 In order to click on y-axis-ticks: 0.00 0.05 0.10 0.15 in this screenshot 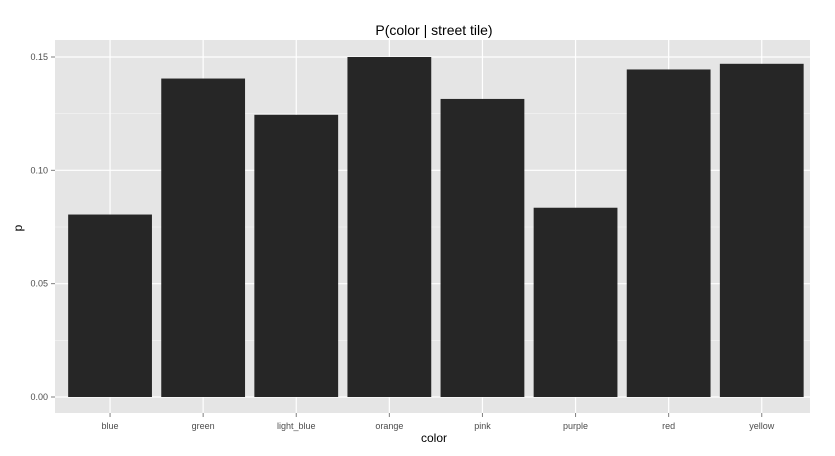, I will do `click(42, 227)`.